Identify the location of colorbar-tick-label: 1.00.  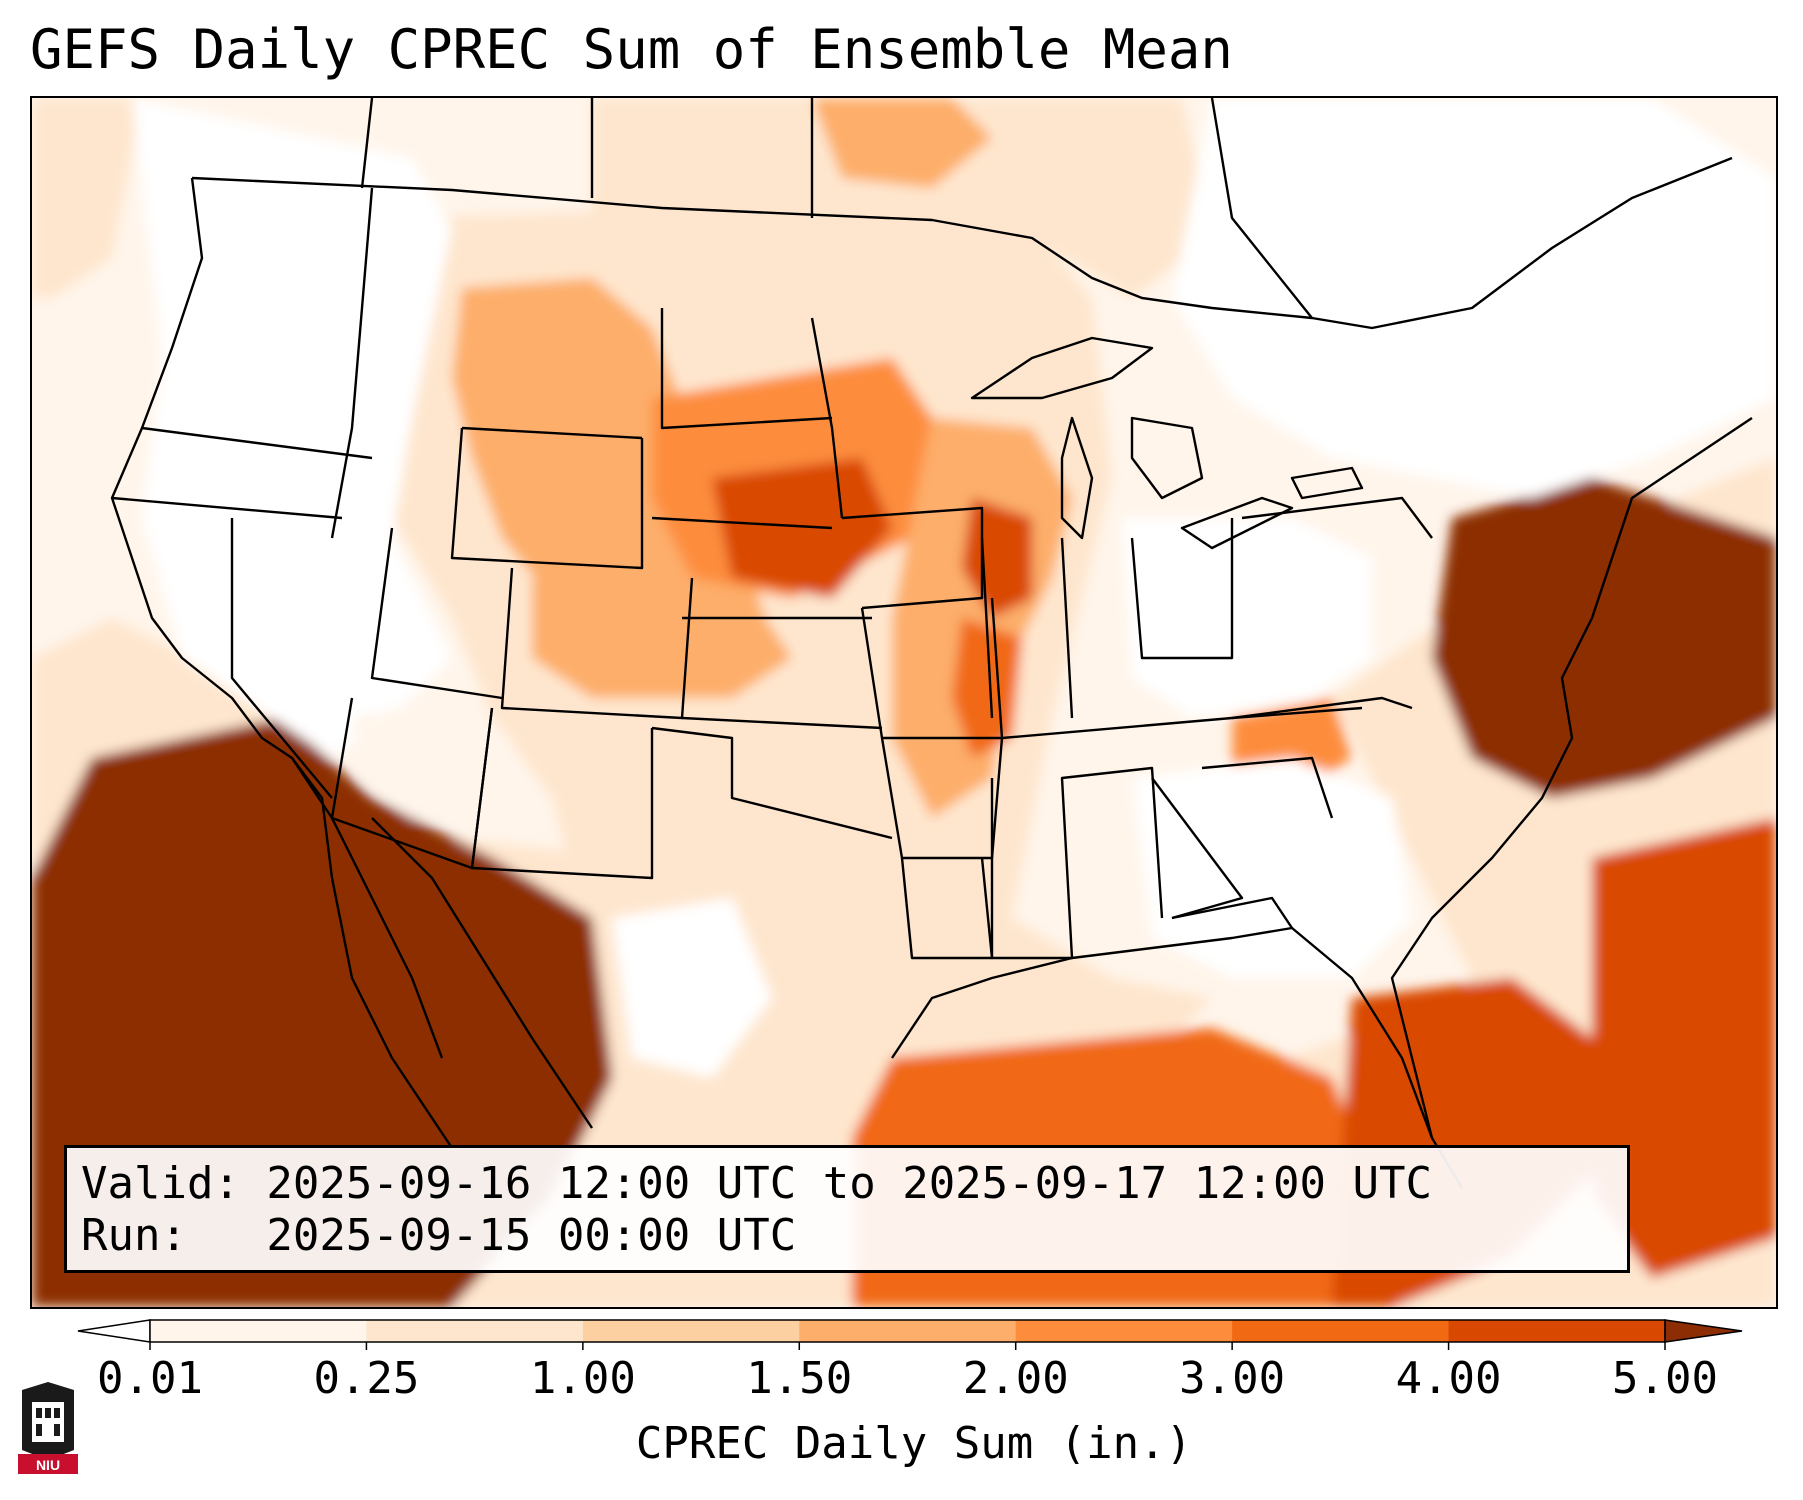
(582, 1378).